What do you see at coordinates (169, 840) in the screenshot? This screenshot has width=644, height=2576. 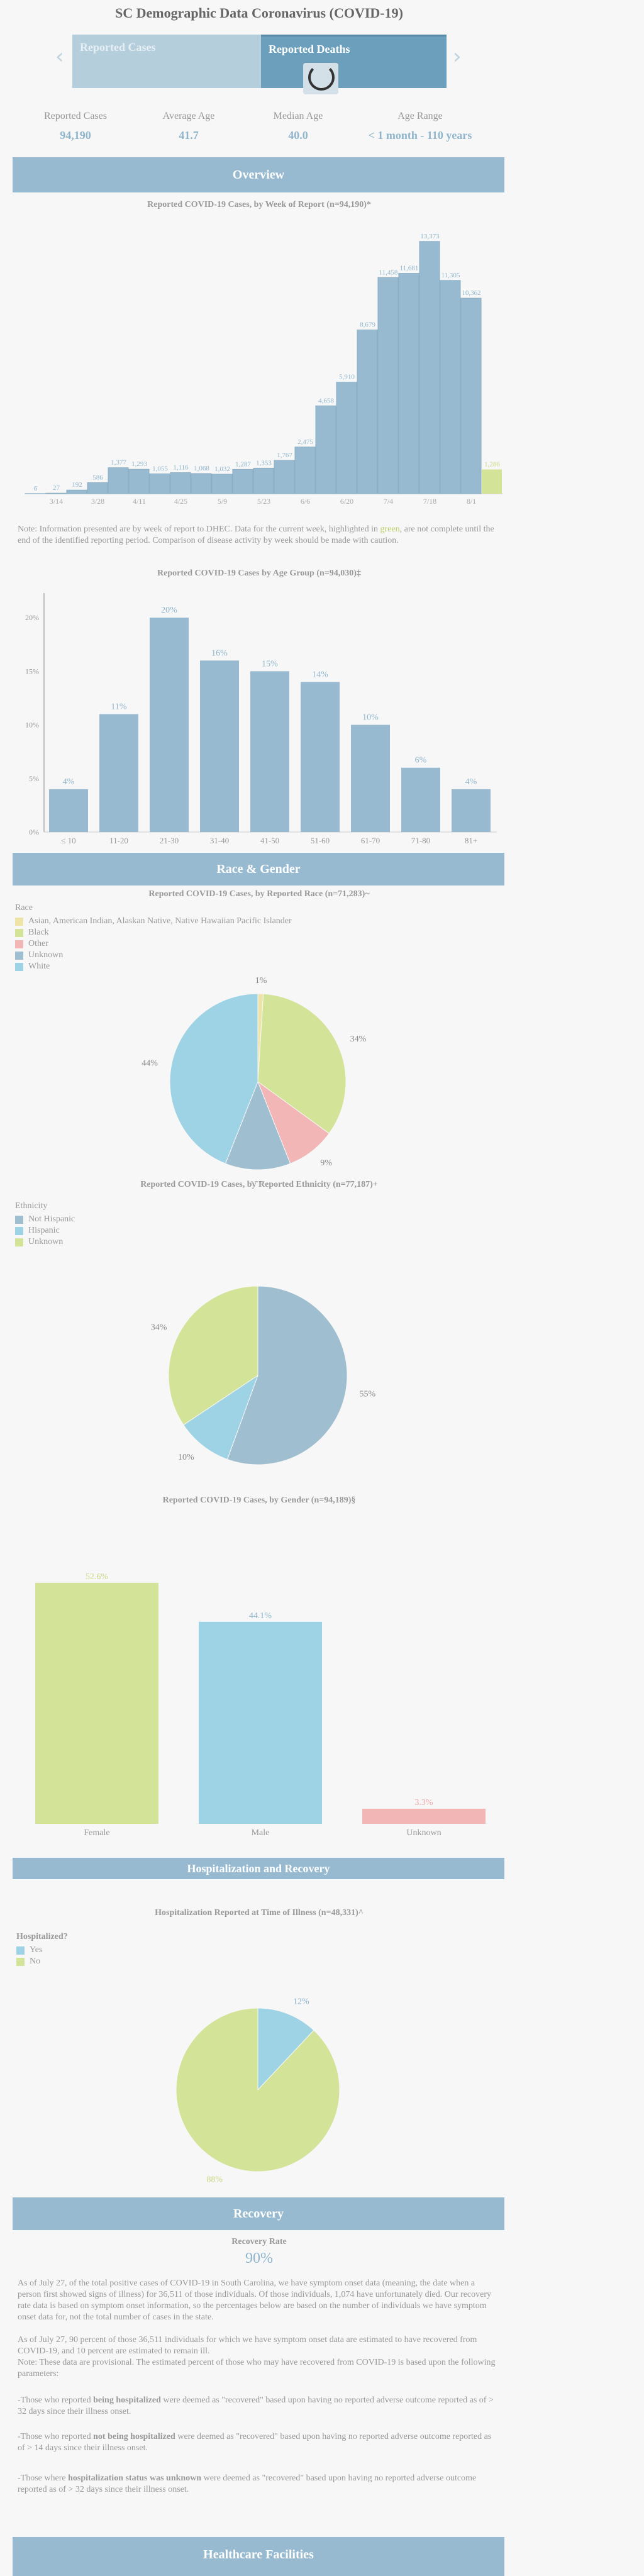 I see `x-tick-label: 21-30` at bounding box center [169, 840].